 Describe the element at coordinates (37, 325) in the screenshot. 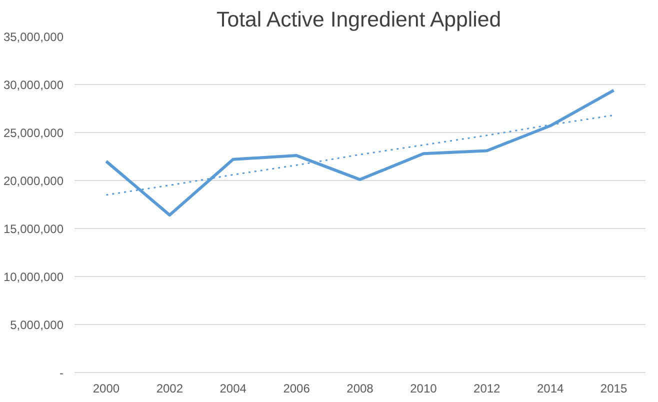

I see `y-tick-label: 5,000,000` at that location.